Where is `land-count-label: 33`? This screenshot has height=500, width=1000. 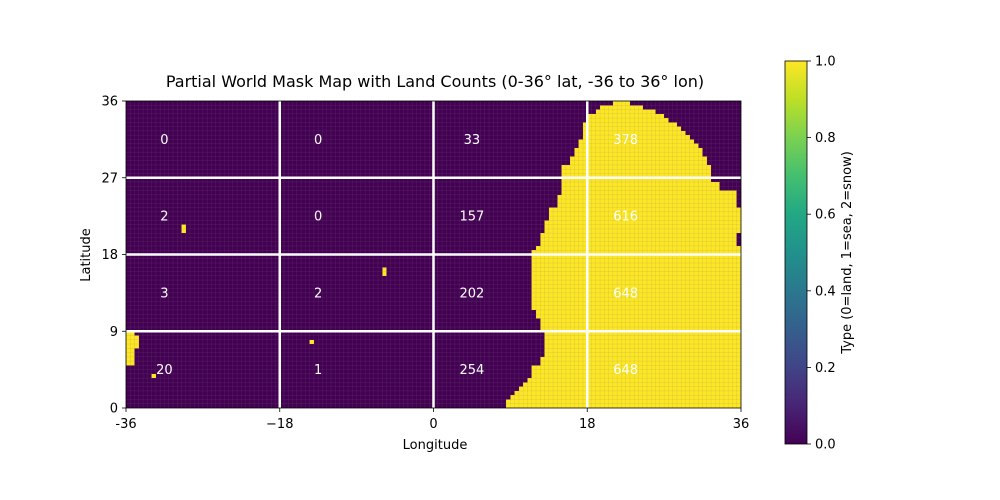 land-count-label: 33 is located at coordinates (472, 140).